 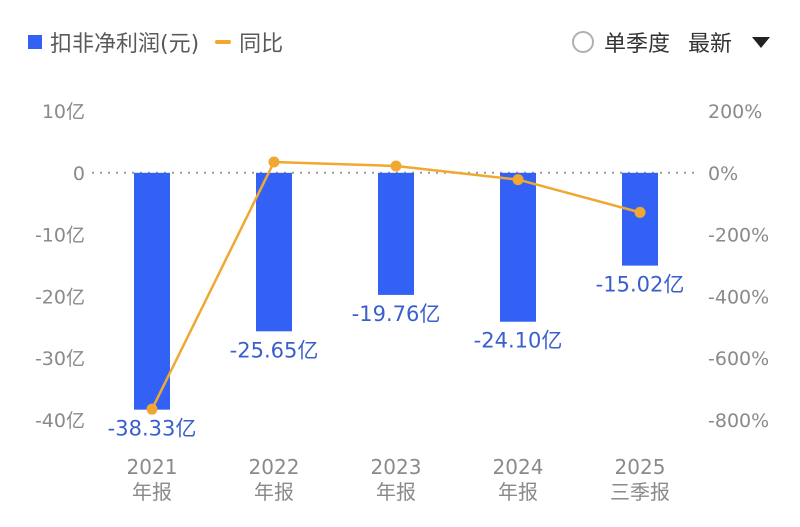 I want to click on legend-profit-label: 扣非净利润(元), so click(x=125, y=44).